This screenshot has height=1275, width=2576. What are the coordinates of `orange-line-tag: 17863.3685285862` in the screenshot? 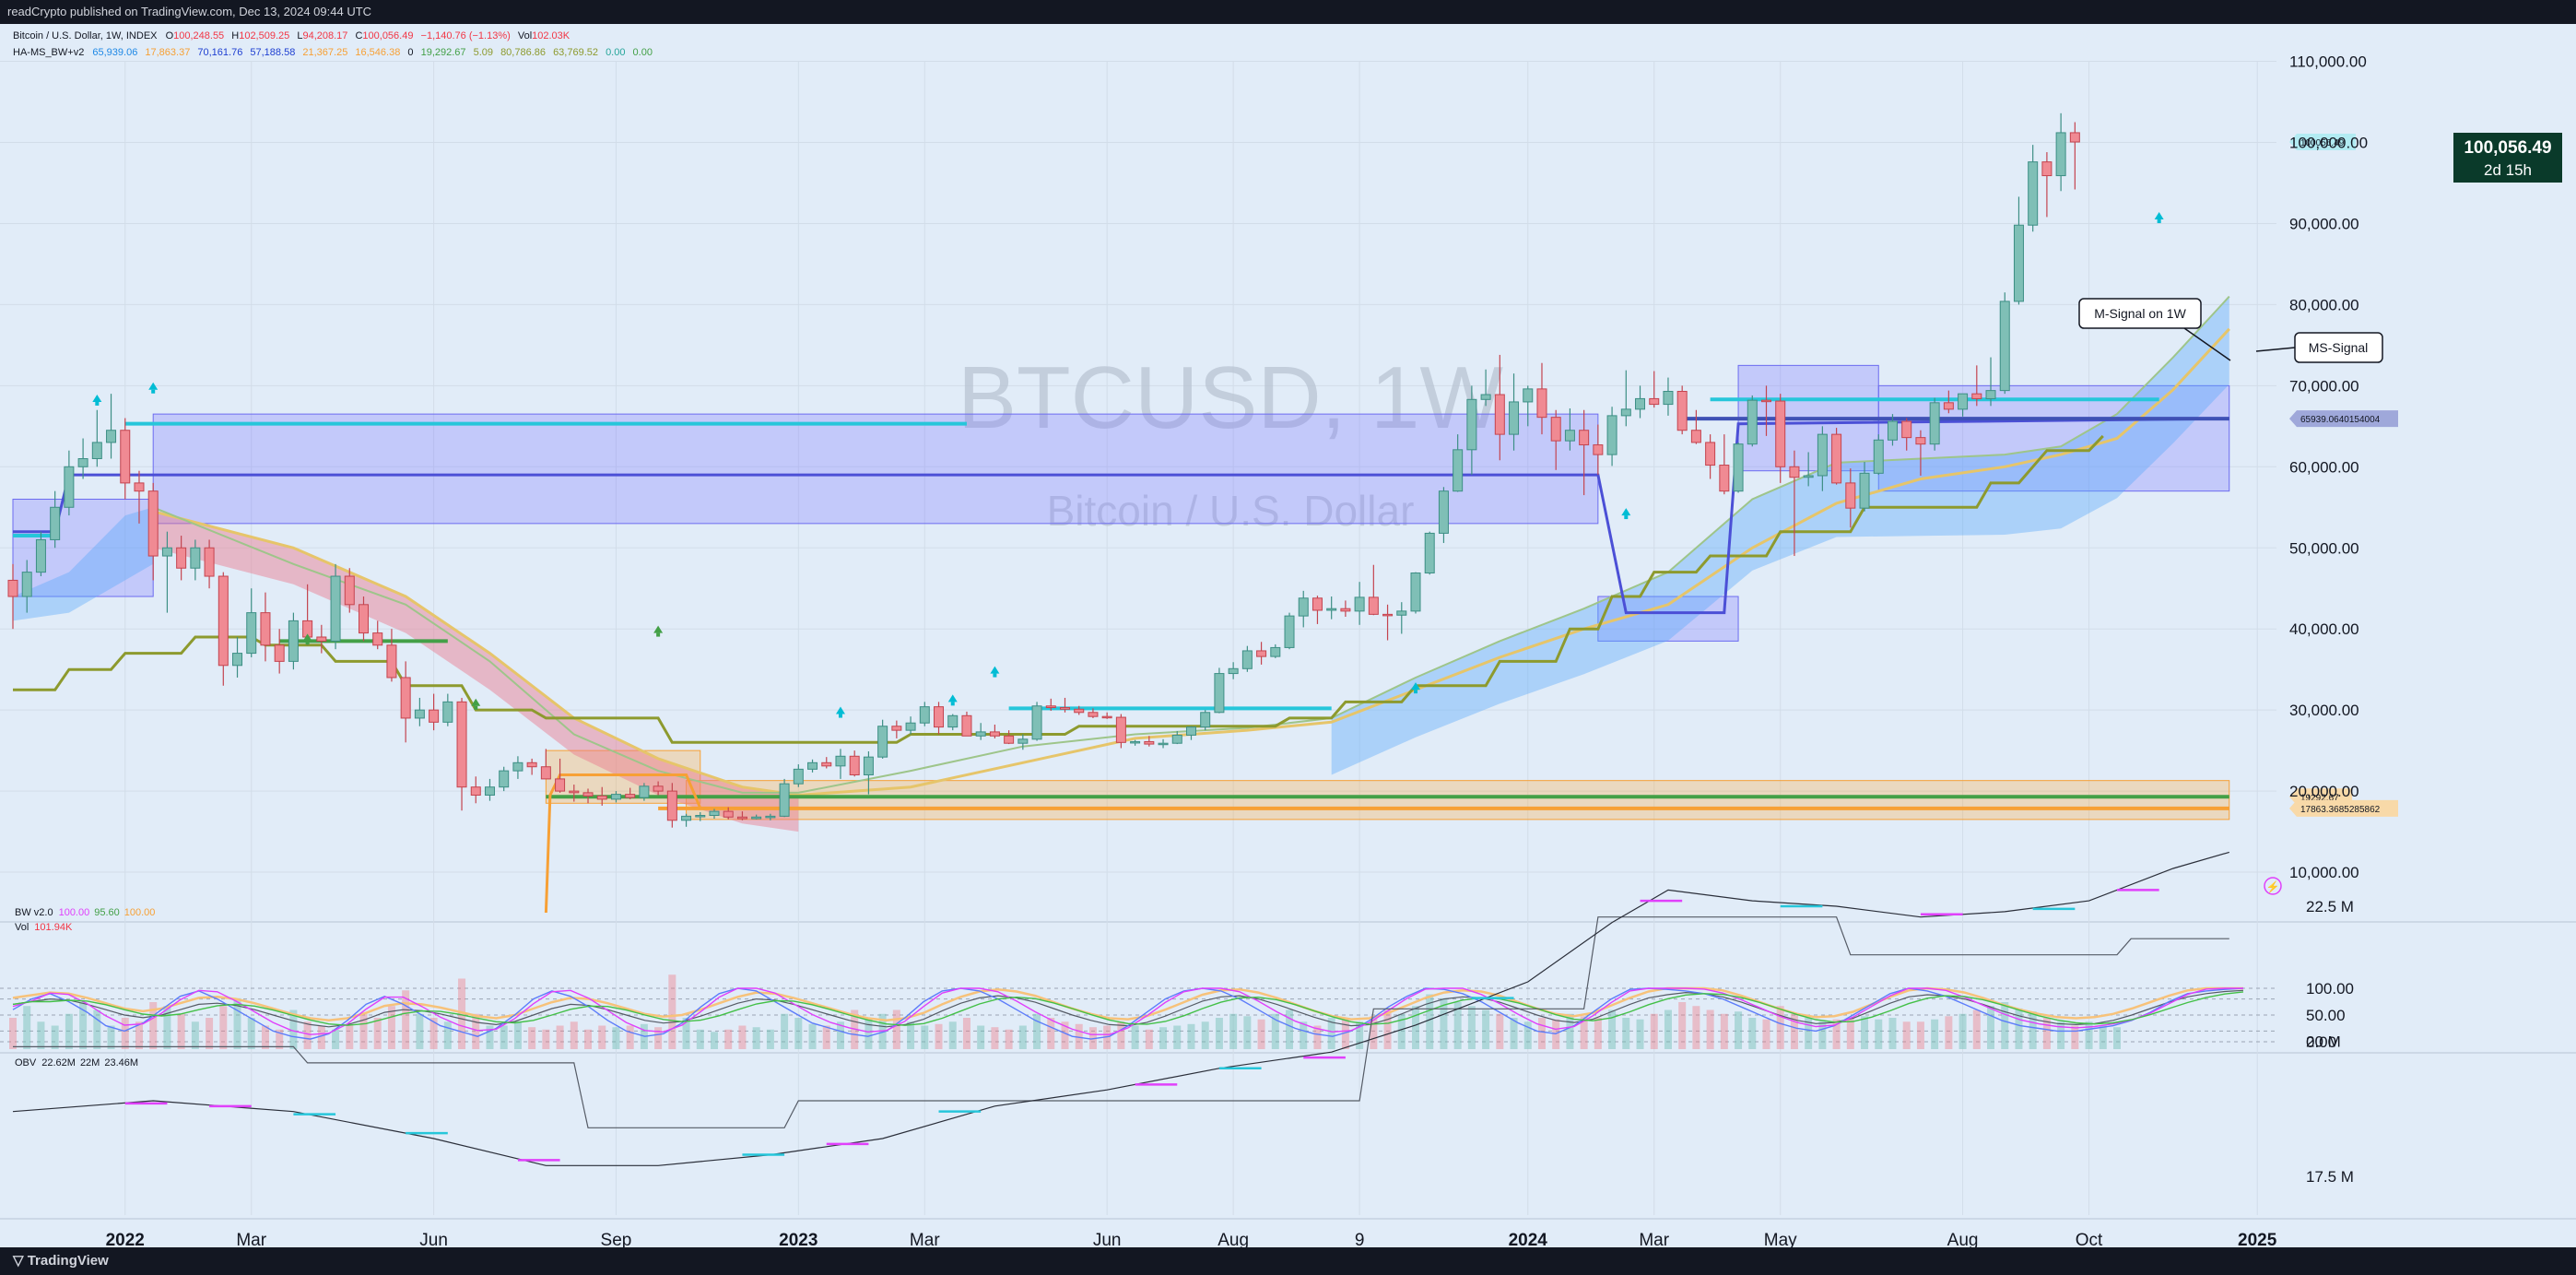 It's located at (2343, 808).